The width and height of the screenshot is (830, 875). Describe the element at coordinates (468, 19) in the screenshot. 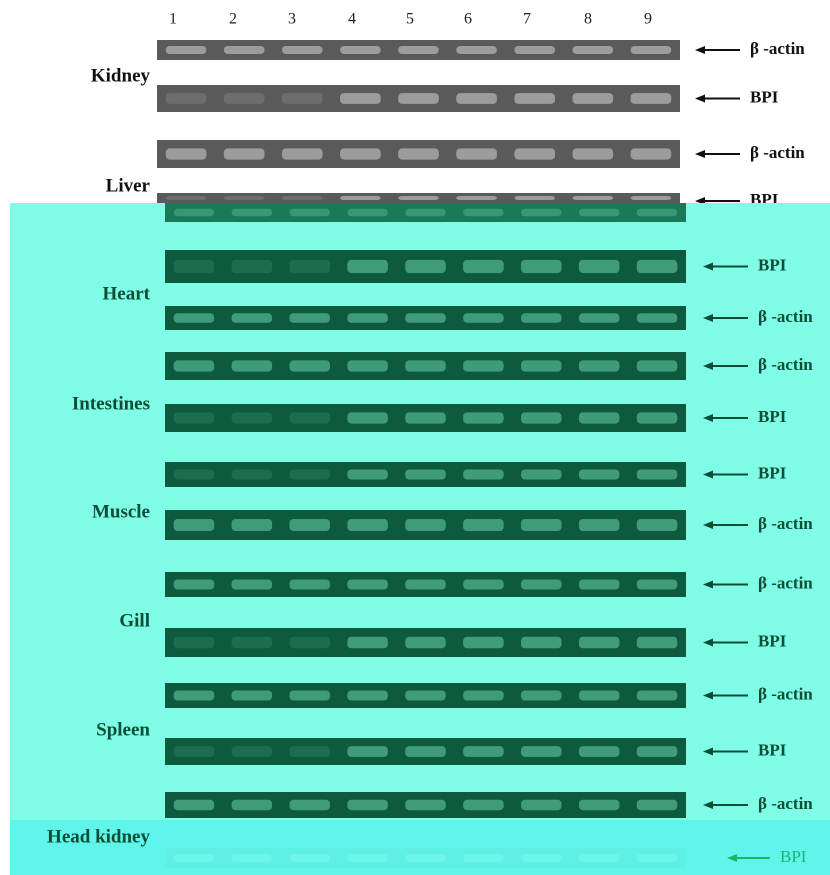

I see `lane-number: 6` at that location.